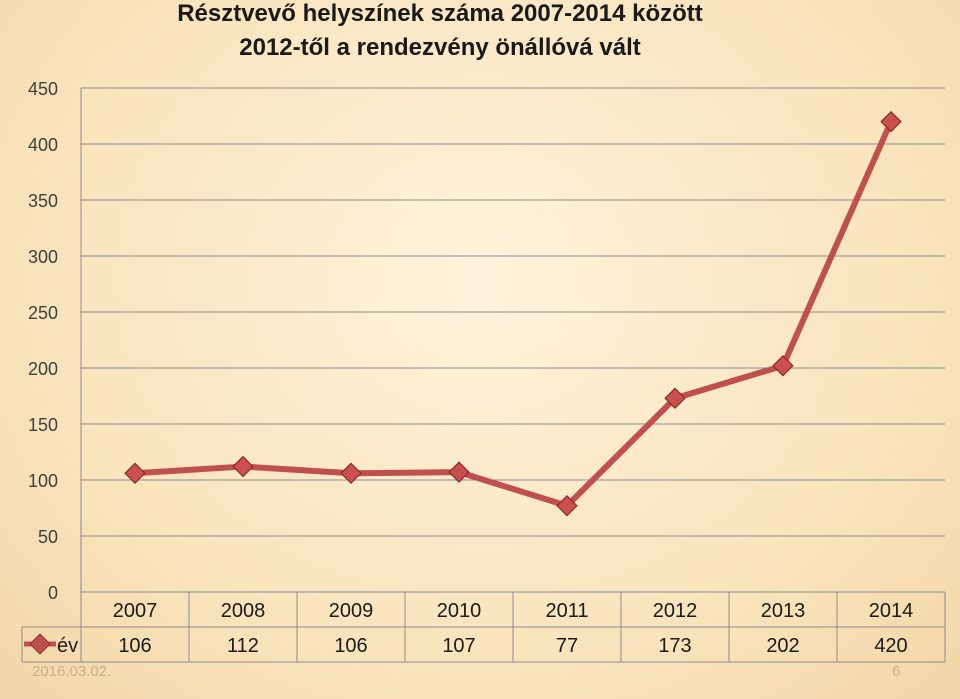  What do you see at coordinates (567, 646) in the screenshot?
I see `table-value: 77` at bounding box center [567, 646].